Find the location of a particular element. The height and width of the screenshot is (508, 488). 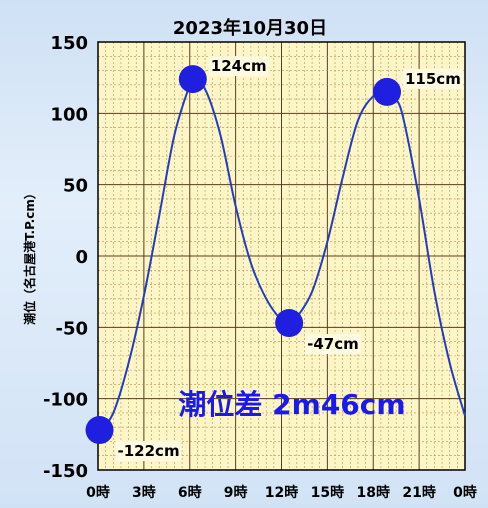

extremum-label: 115cm is located at coordinates (433, 79).